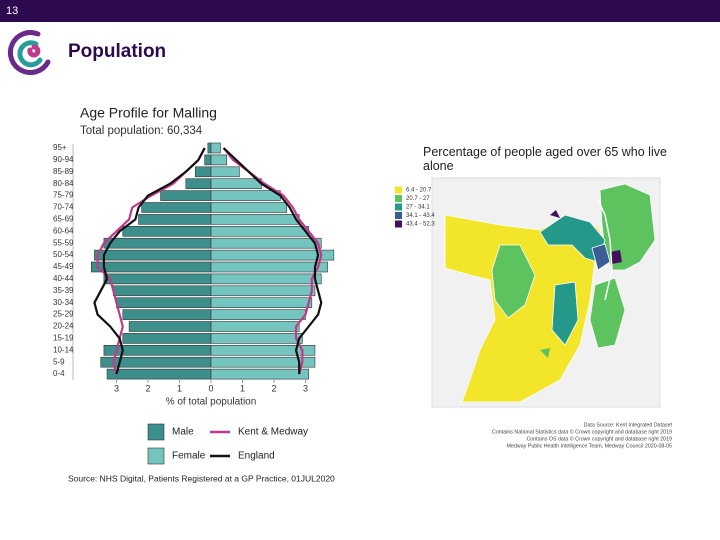 The width and height of the screenshot is (720, 540). I want to click on slide-number: 13, so click(12, 11).